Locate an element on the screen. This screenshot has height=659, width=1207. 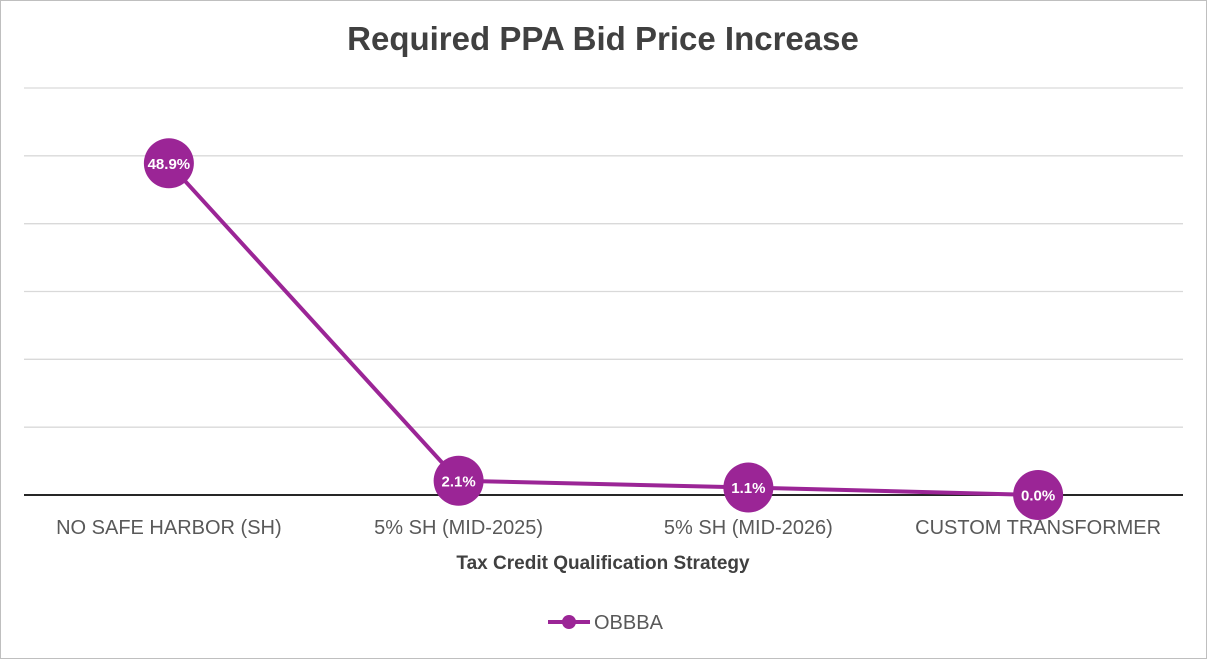
x-tick-label: 5% SH (MID-2025) is located at coordinates (458, 528).